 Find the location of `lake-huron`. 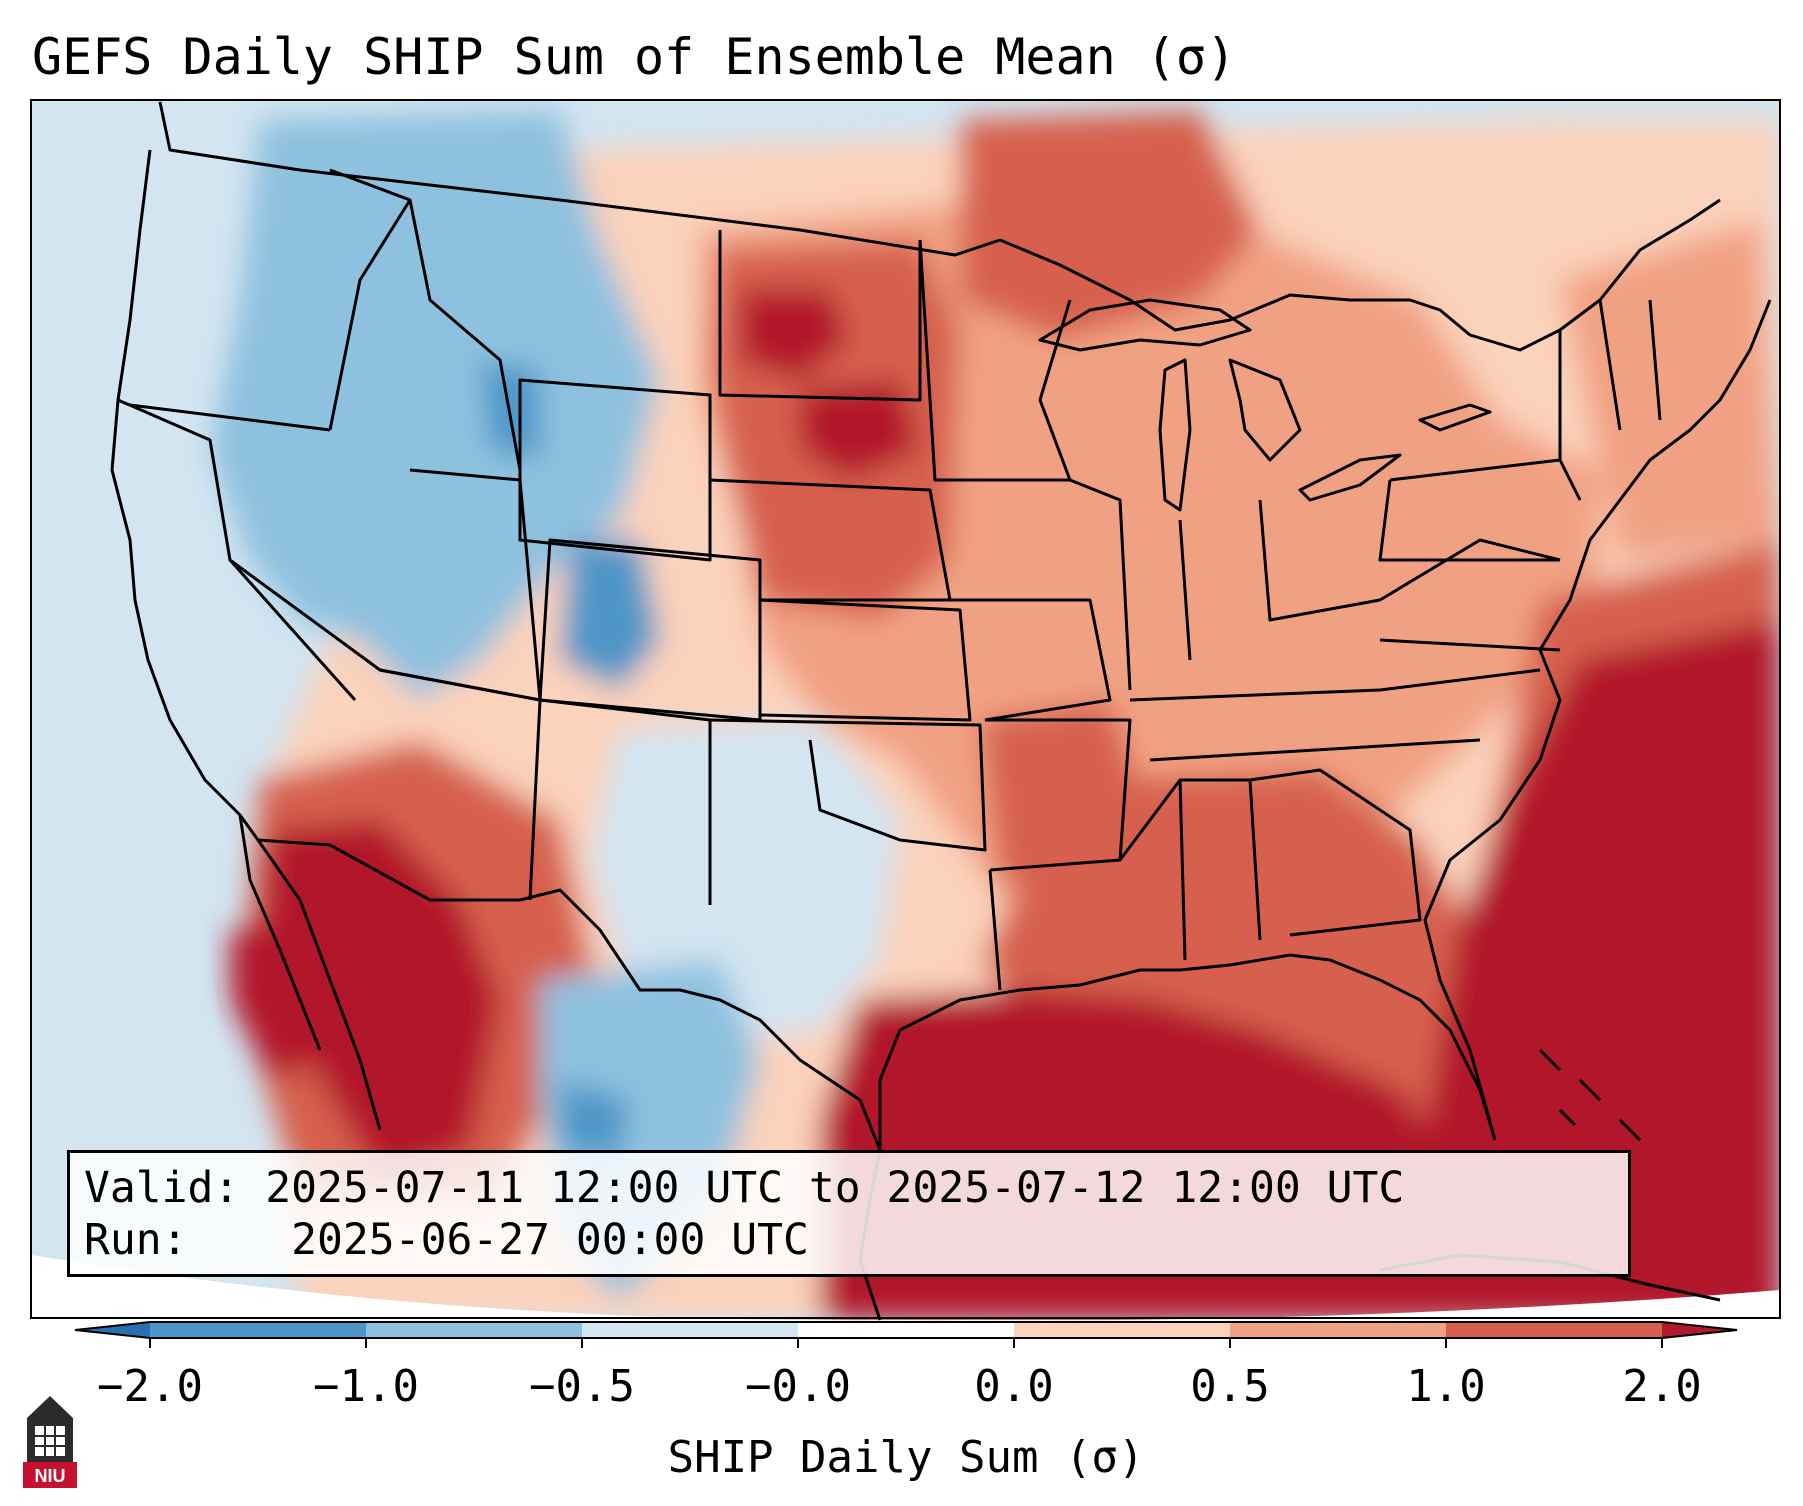

lake-huron is located at coordinates (1265, 410).